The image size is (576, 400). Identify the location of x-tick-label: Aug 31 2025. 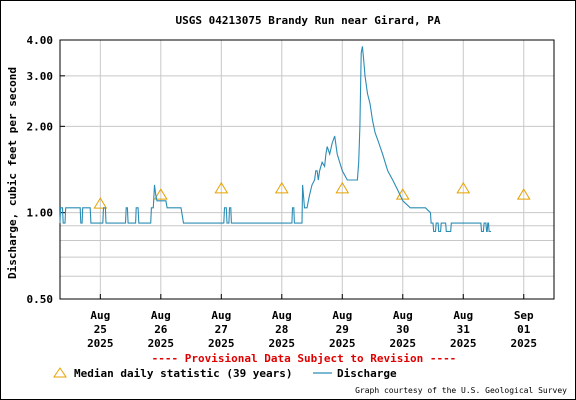
(463, 329).